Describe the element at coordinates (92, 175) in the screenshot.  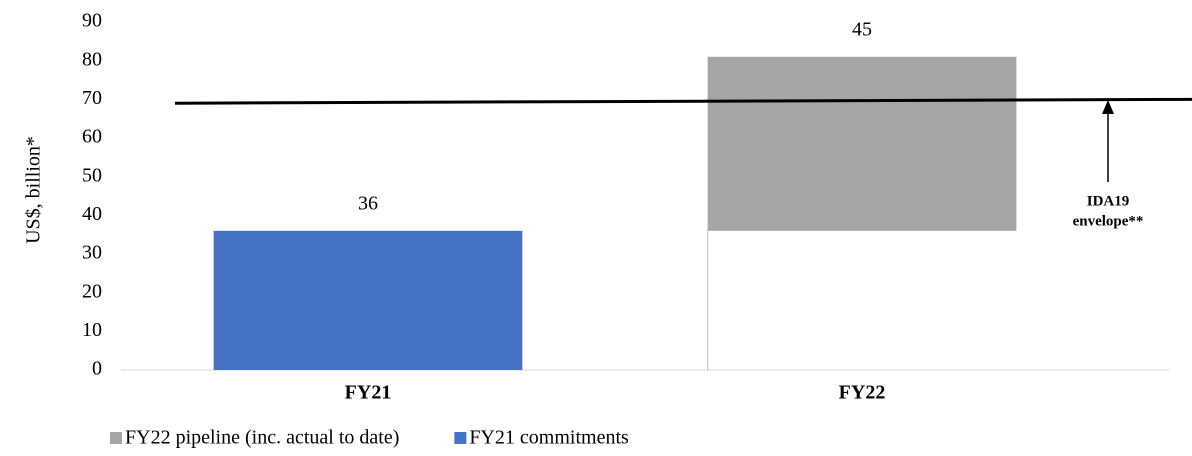
I see `y-tick-label: 50` at that location.